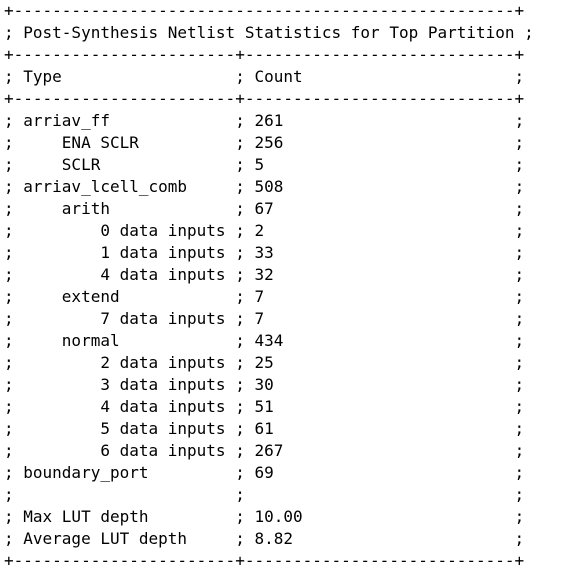  Describe the element at coordinates (269, 340) in the screenshot. I see `count-cell: 434` at that location.